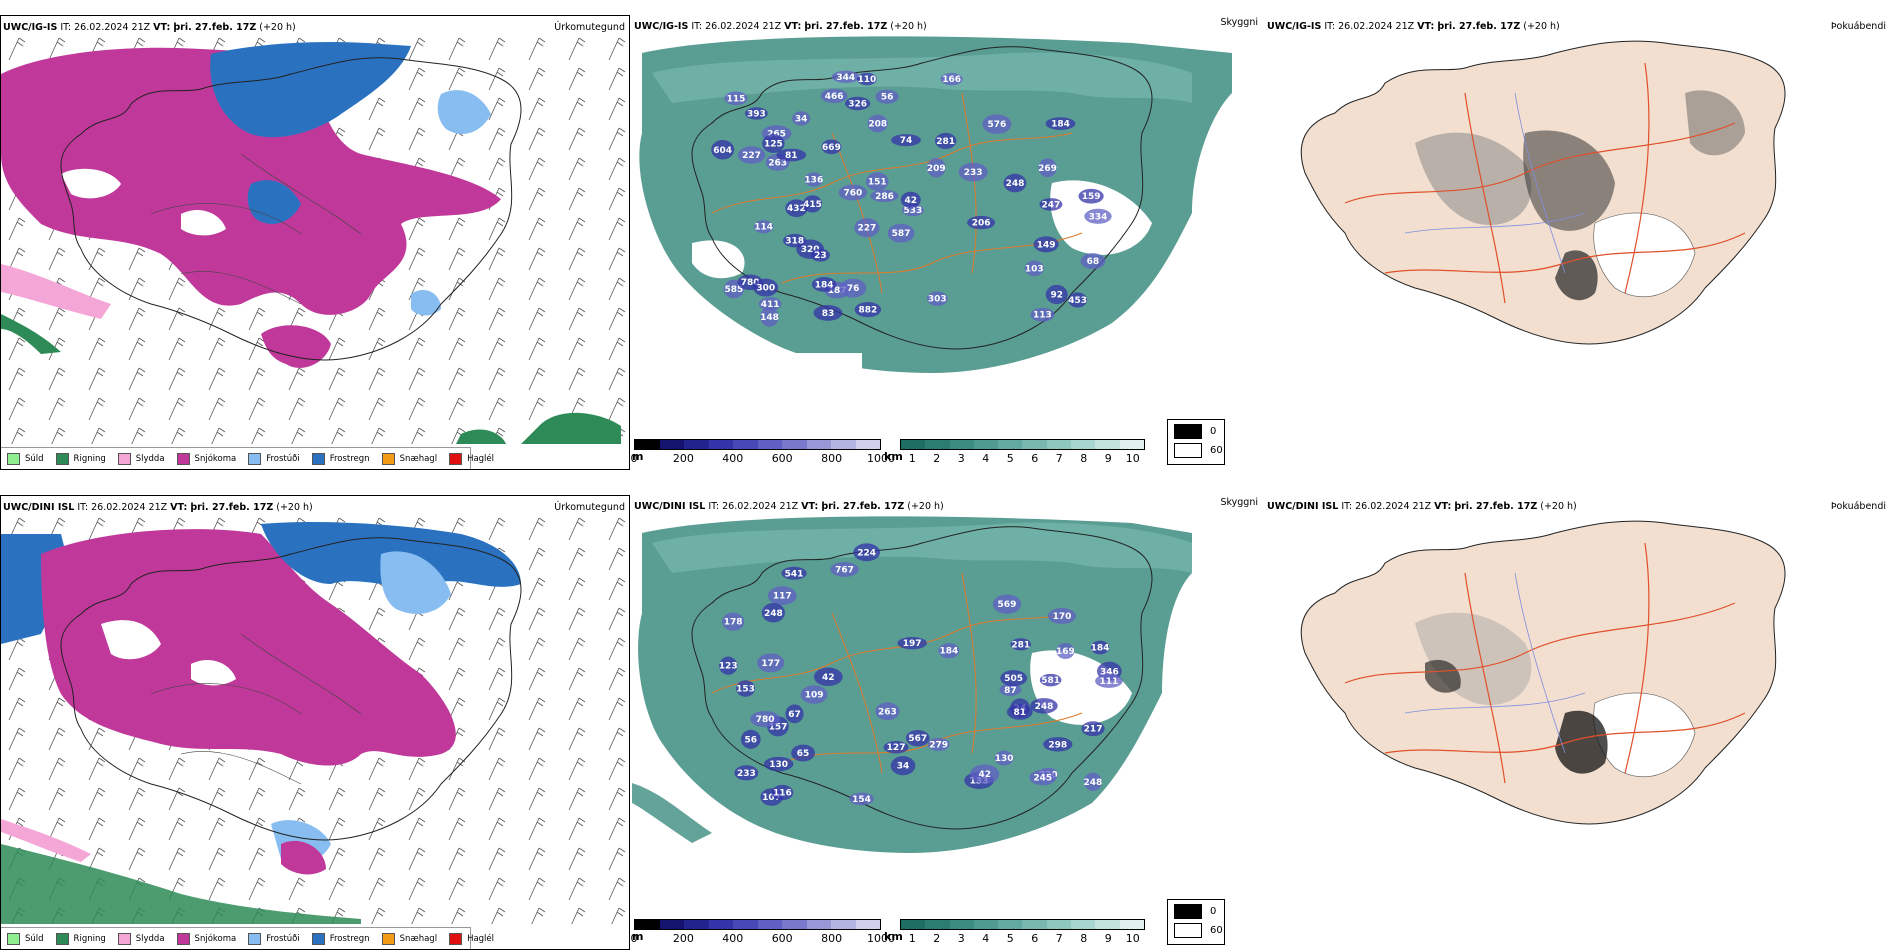 Image resolution: width=1900 pixels, height=950 pixels. Describe the element at coordinates (283, 458) in the screenshot. I see `legend-label: Frostúði` at that location.